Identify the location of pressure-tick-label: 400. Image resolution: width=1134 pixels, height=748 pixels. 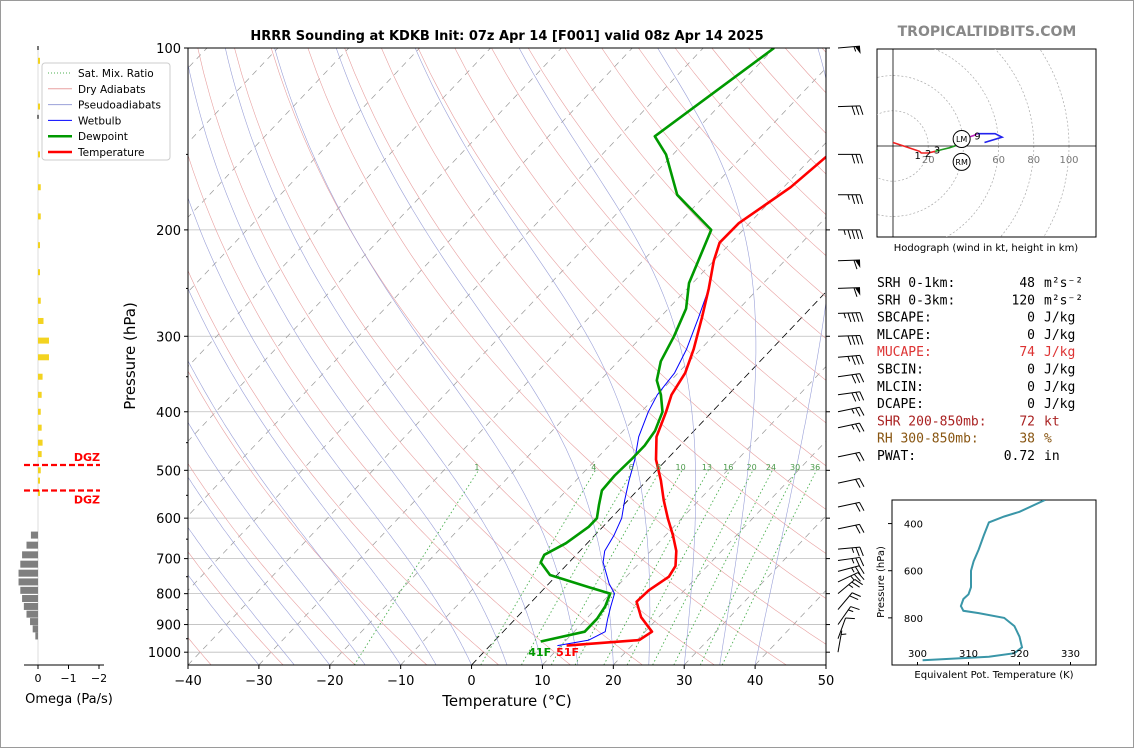
(168, 413).